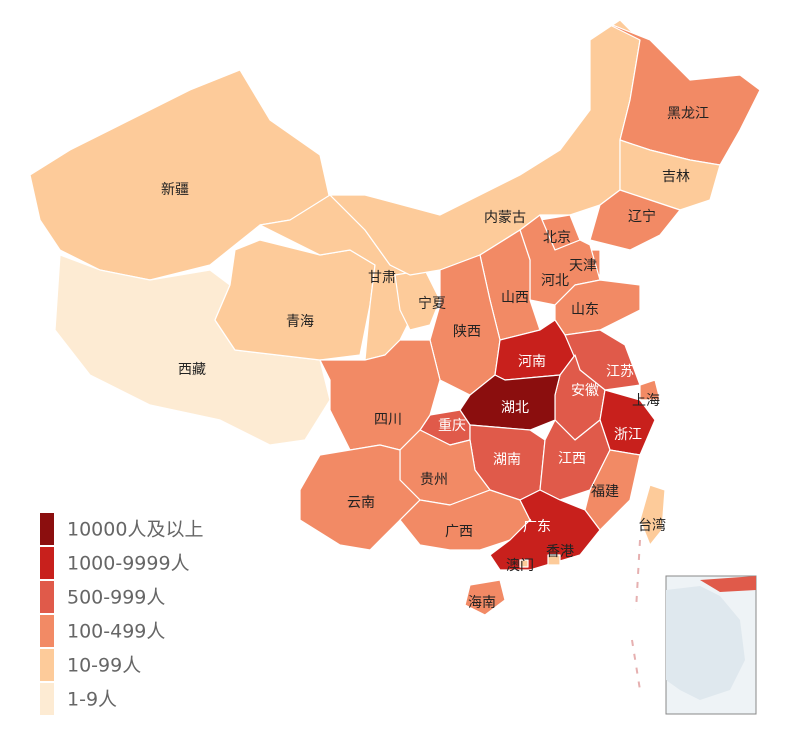 This screenshot has height=739, width=795. I want to click on province-label: 吉林, so click(676, 177).